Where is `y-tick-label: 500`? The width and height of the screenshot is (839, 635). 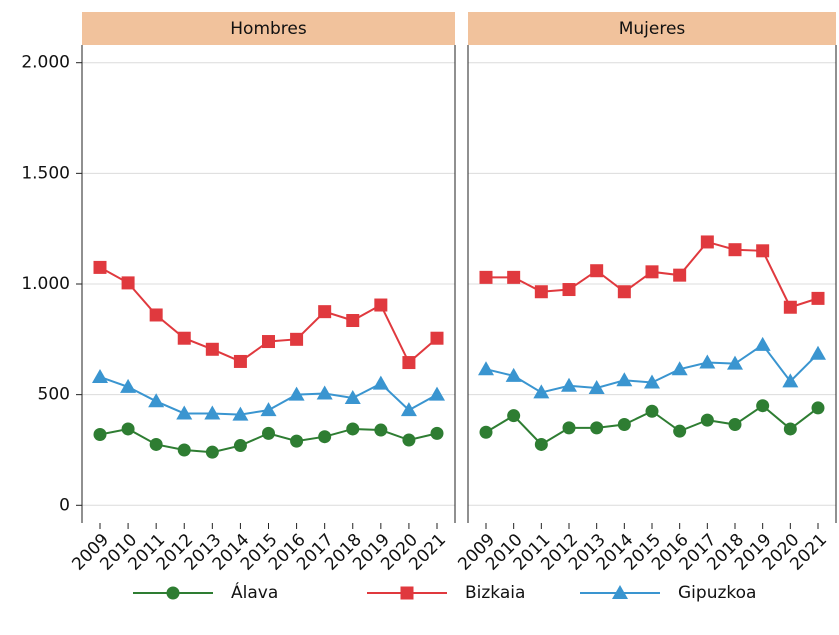 y-tick-label: 500 is located at coordinates (54, 395).